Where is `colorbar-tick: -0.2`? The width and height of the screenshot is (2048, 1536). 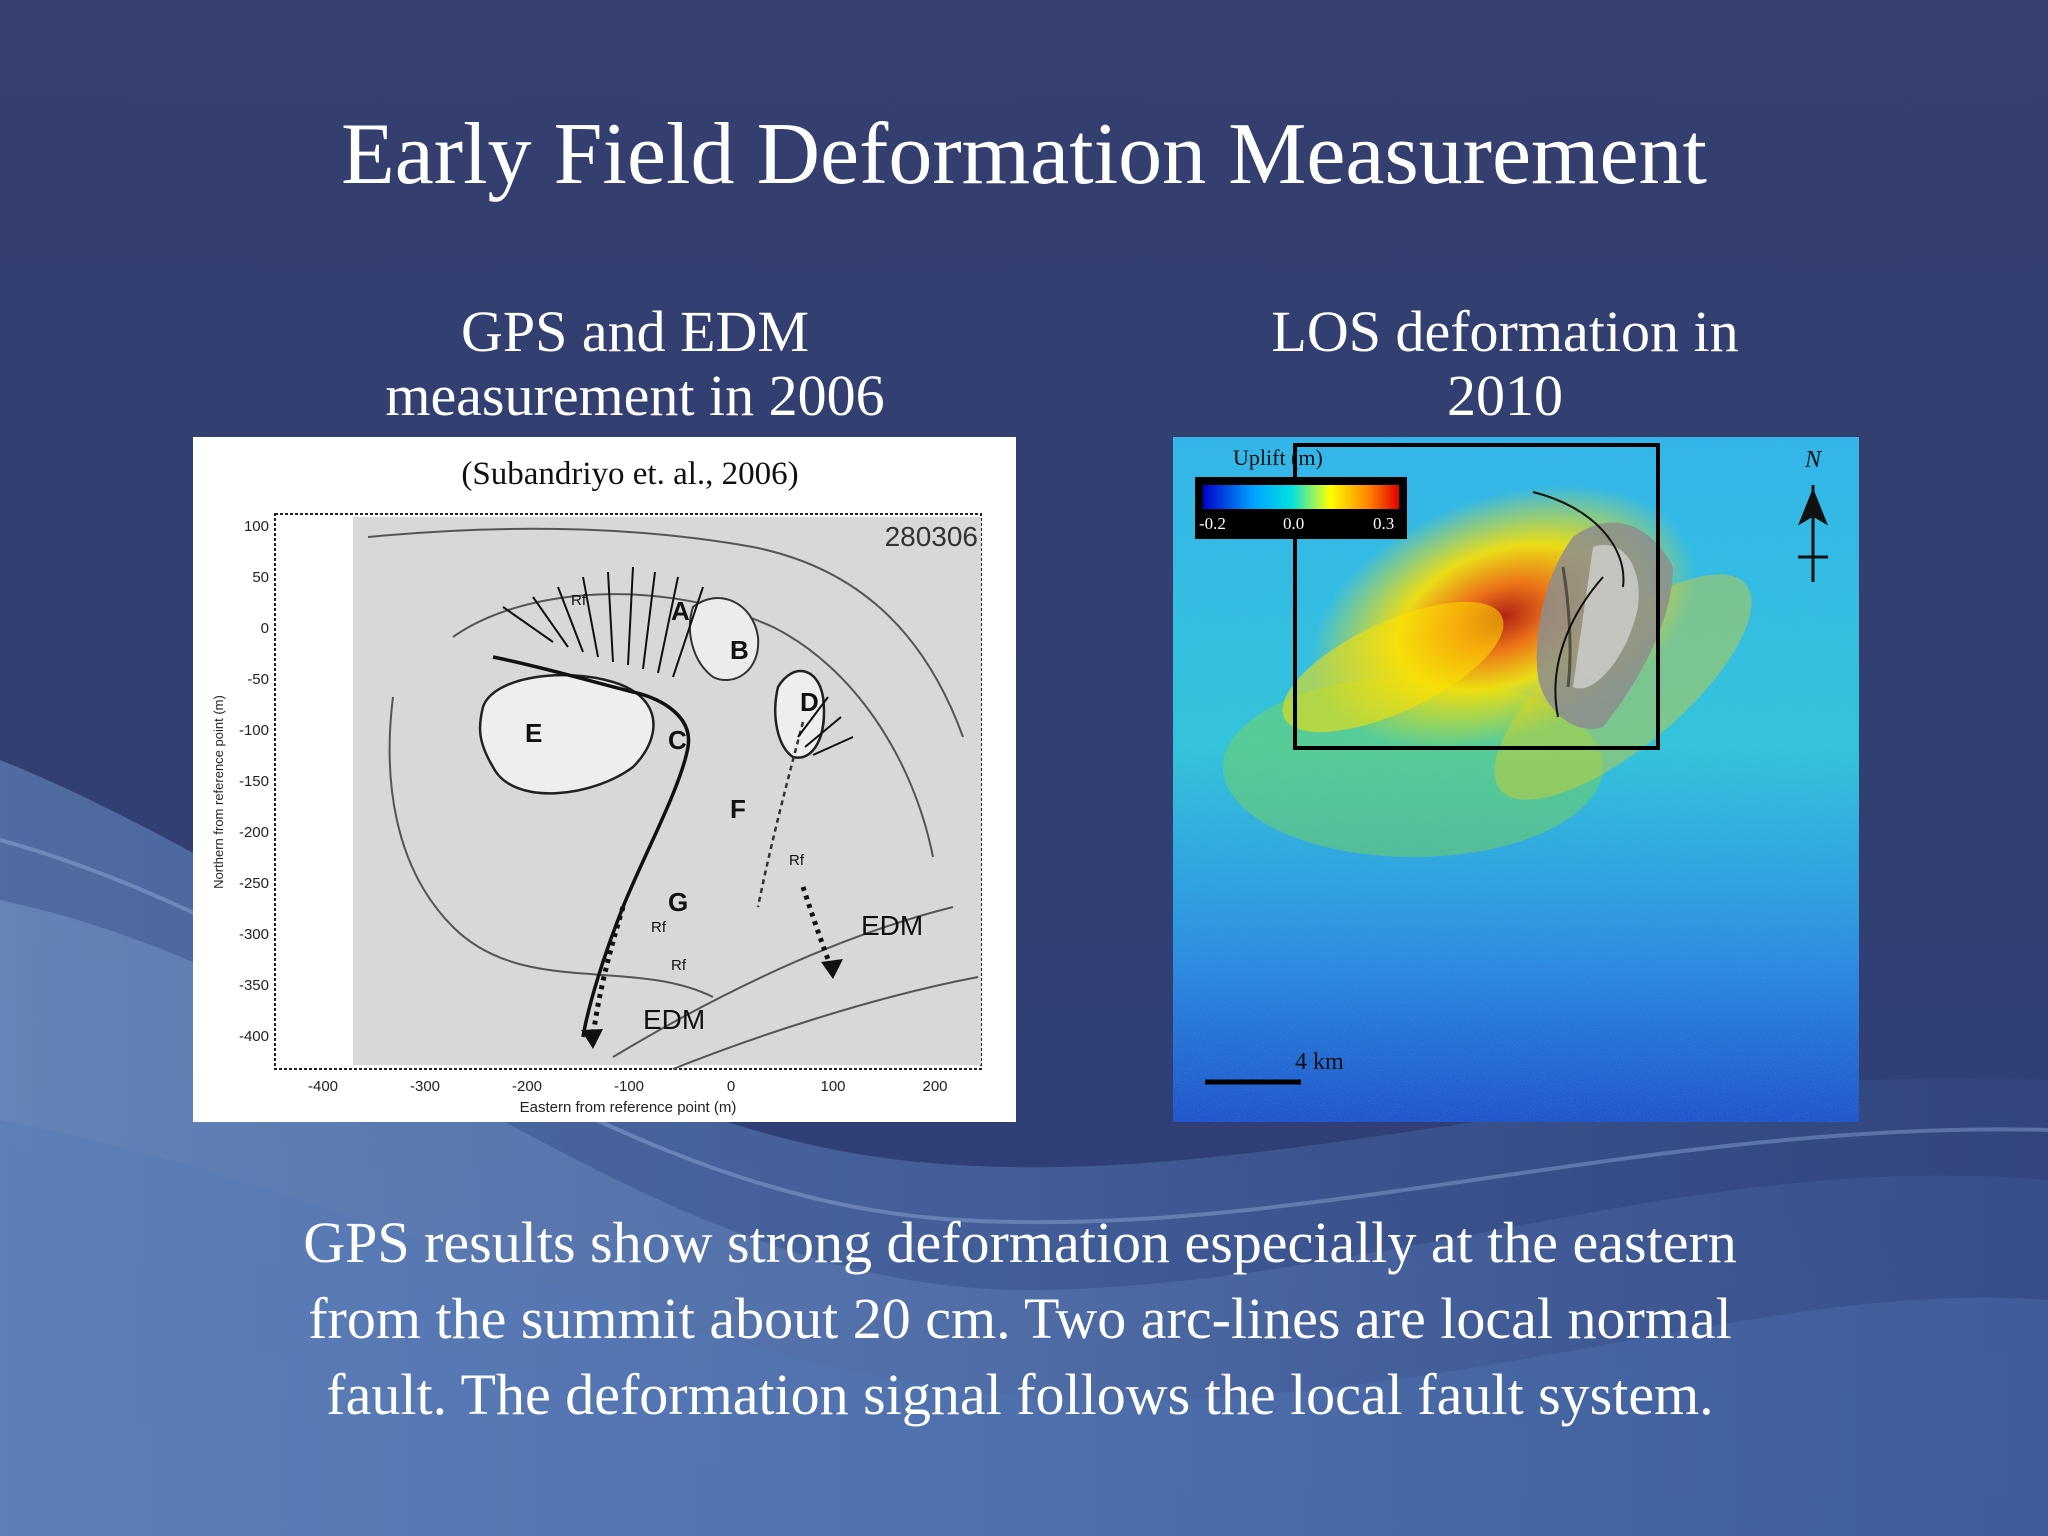 colorbar-tick: -0.2 is located at coordinates (1212, 523).